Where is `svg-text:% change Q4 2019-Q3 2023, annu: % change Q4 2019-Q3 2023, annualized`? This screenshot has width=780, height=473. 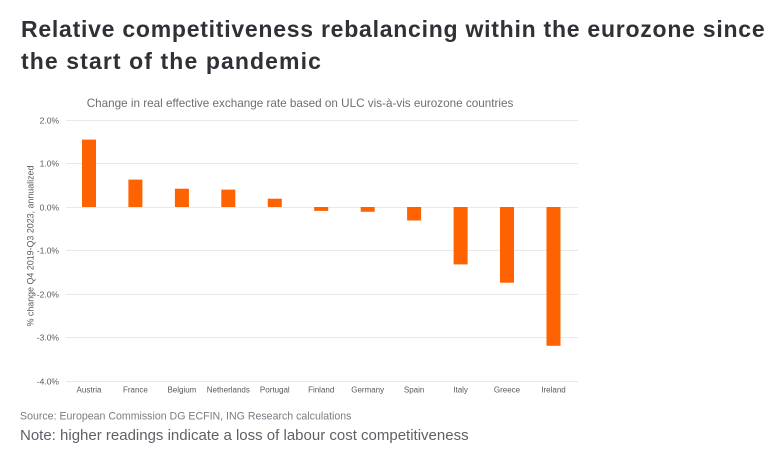
svg-text:% change Q4 2019-Q3 2023, annu: % change Q4 2019-Q3 2023, annualized is located at coordinates (31, 246).